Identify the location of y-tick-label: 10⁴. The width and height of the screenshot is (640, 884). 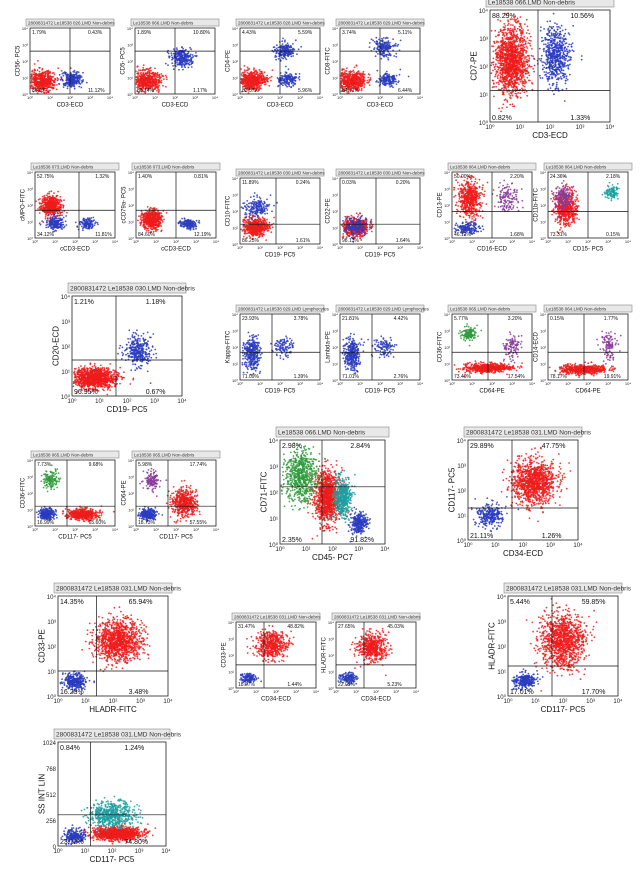
(25, 28).